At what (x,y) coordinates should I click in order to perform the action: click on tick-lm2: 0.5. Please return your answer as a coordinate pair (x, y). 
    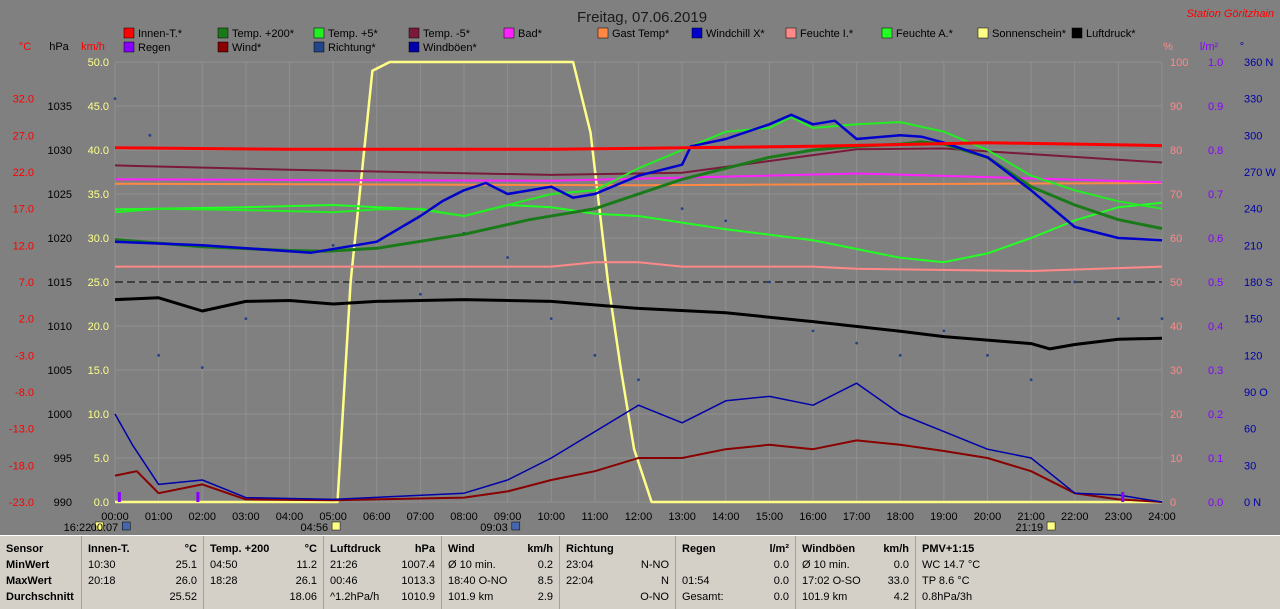
    Looking at the image, I should click on (1215, 283).